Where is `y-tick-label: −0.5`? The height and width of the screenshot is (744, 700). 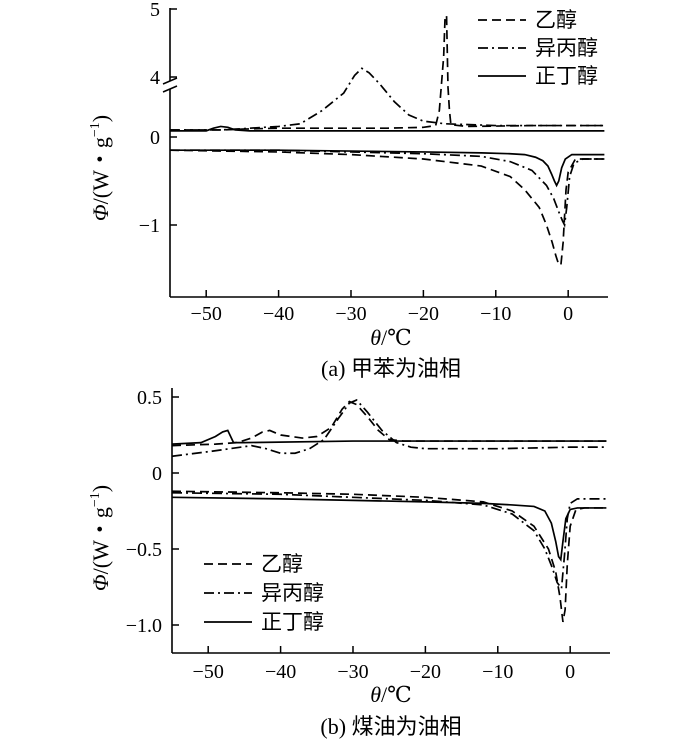 y-tick-label: −0.5 is located at coordinates (144, 550).